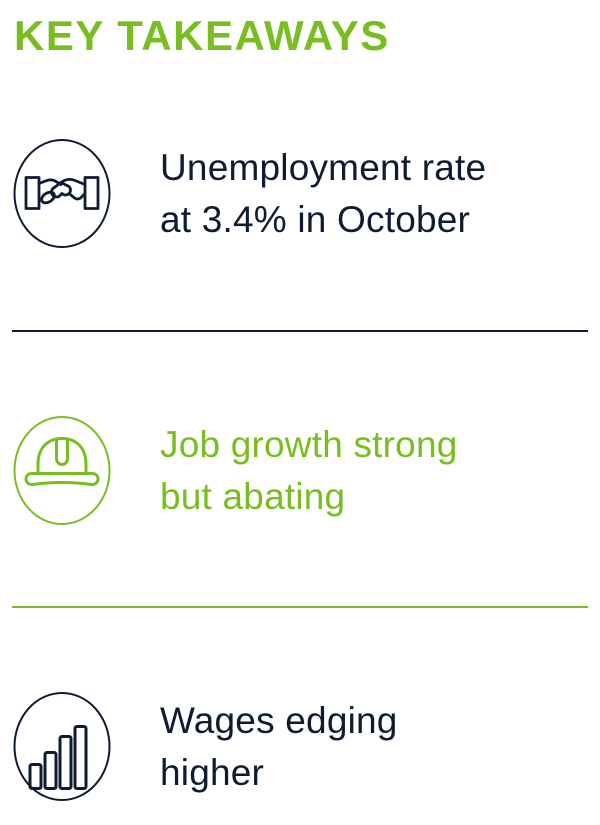 The height and width of the screenshot is (825, 600). I want to click on takeaway-line: but abating, so click(253, 496).